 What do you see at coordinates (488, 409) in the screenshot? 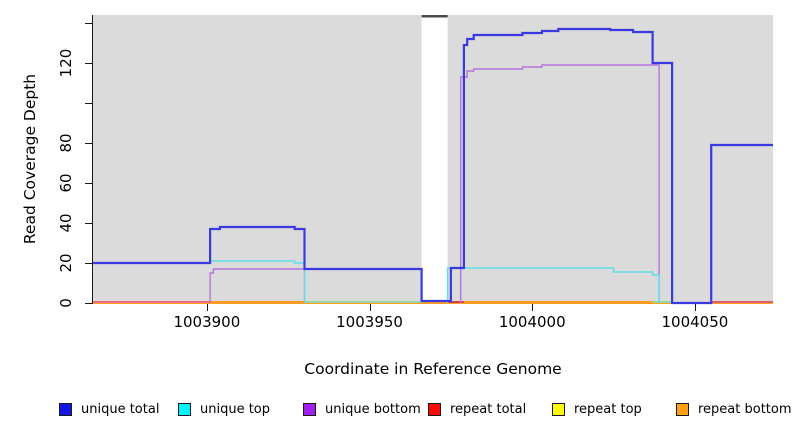
I see `legend-label: repeat total` at bounding box center [488, 409].